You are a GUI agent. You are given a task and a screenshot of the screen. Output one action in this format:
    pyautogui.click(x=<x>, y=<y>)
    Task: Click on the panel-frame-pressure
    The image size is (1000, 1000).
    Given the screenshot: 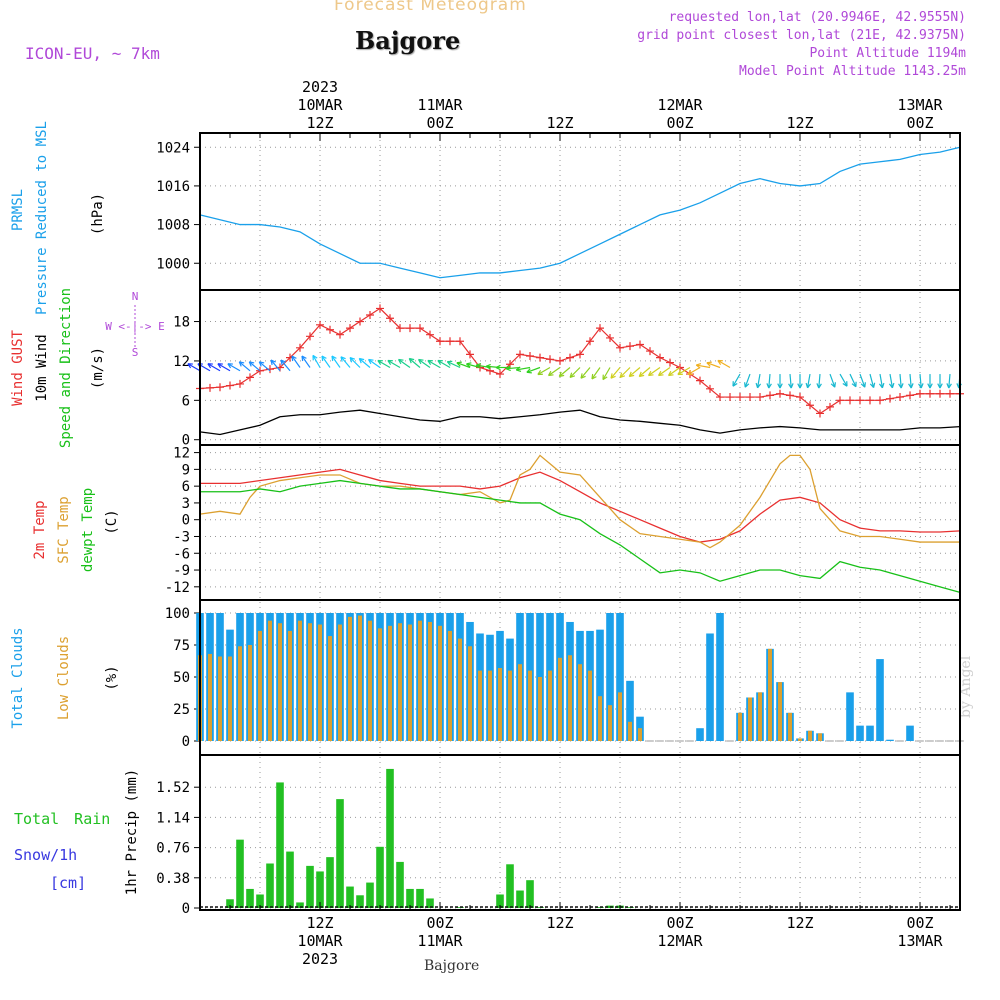 What is the action you would take?
    pyautogui.click(x=580, y=211)
    